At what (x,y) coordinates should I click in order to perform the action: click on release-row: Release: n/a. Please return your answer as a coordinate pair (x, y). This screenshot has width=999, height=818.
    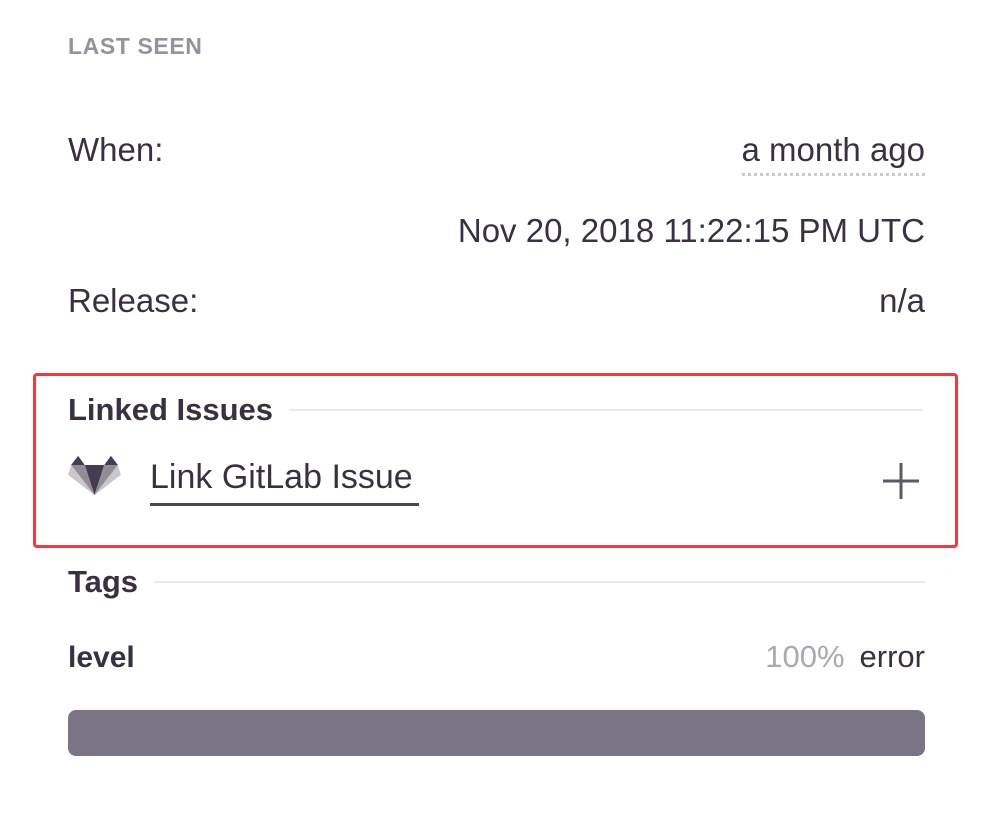
    Looking at the image, I should click on (496, 301).